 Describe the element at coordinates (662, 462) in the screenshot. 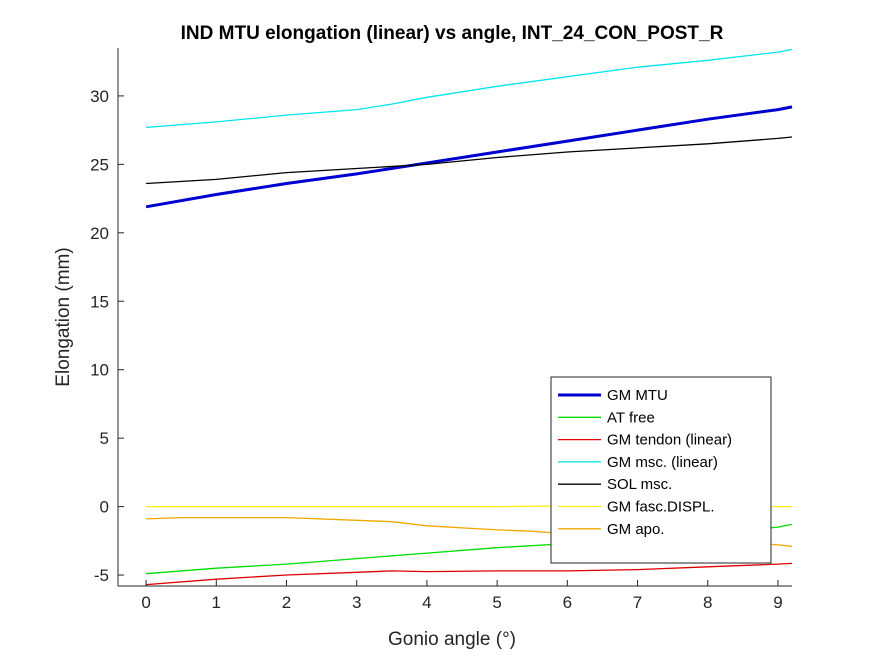

I see `legend-entry: GM msc. (linear)` at that location.